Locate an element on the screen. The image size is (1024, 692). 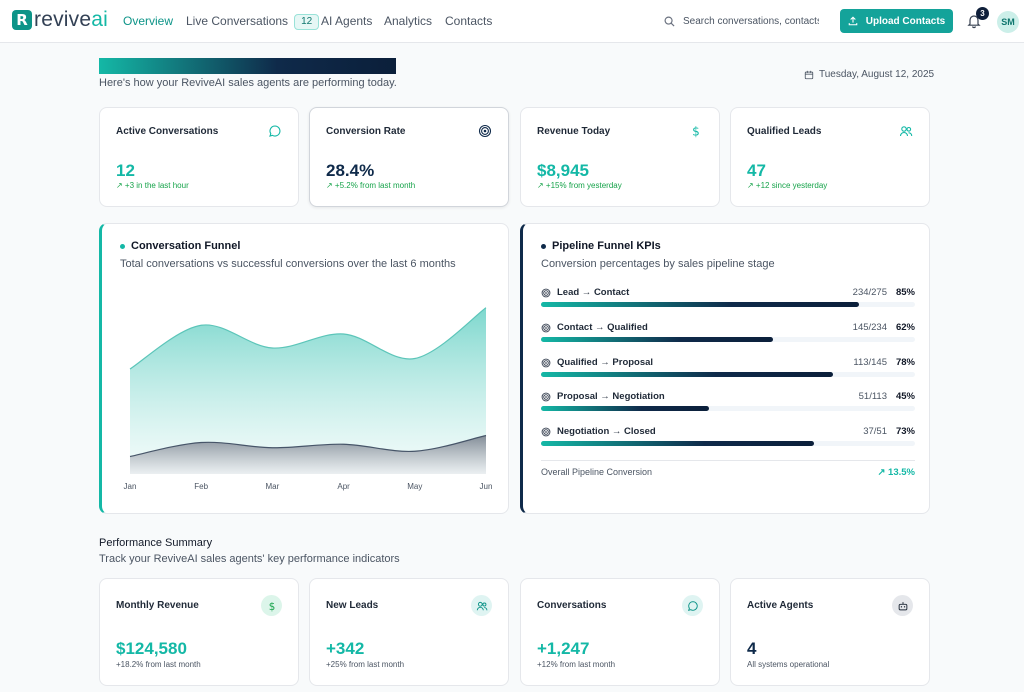
funnel-title: Conversation Funnel is located at coordinates (180, 246).